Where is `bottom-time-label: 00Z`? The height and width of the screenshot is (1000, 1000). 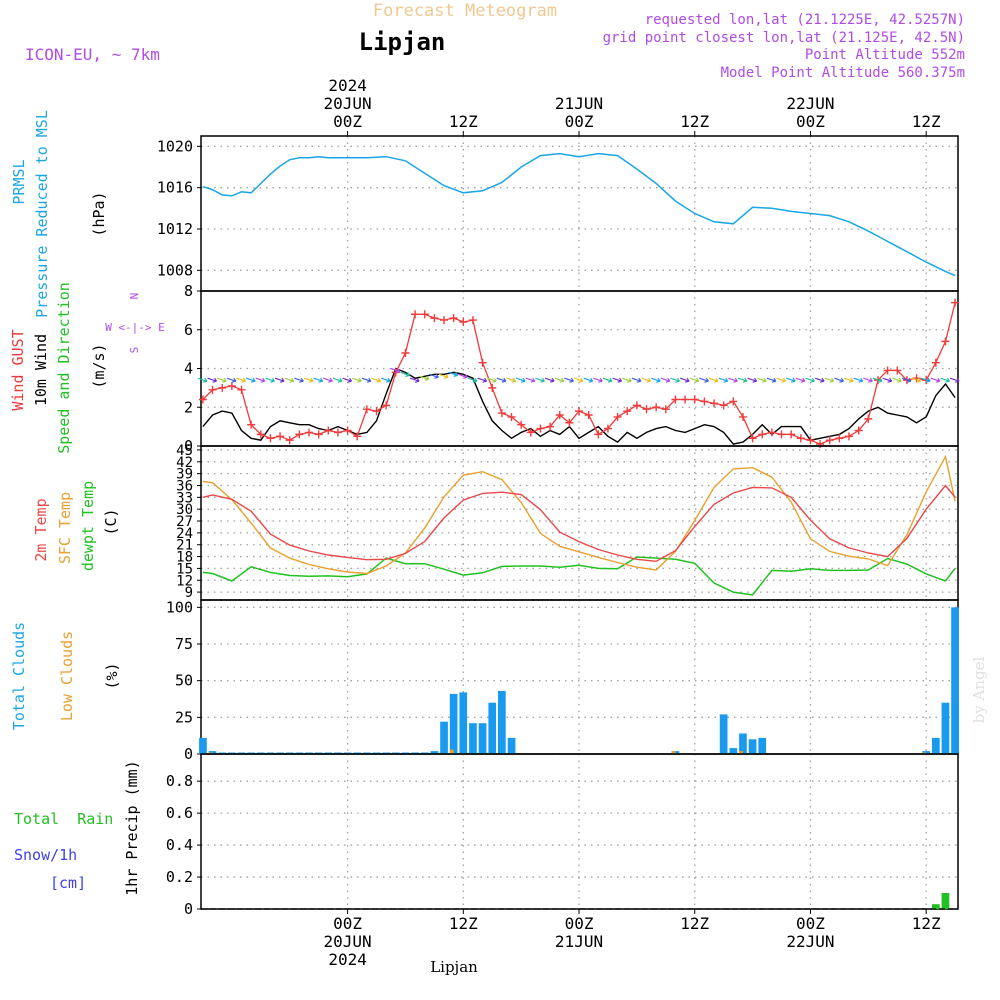
bottom-time-label: 00Z is located at coordinates (347, 923).